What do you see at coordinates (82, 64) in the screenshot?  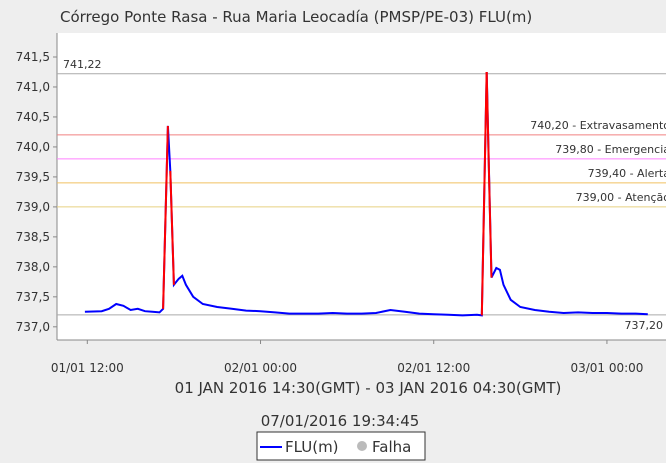 I see `reference-label: 741,22` at bounding box center [82, 64].